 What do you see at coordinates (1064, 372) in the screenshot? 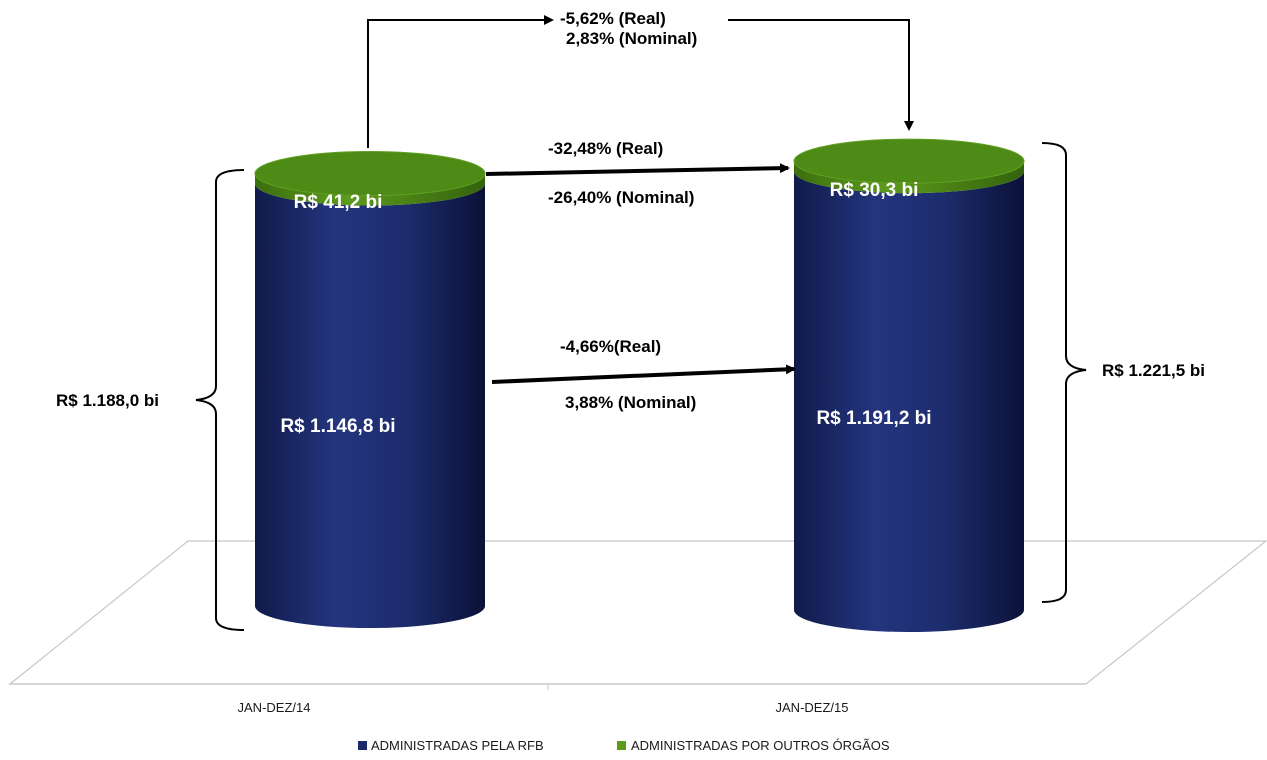
I see `total-bracket-right` at bounding box center [1064, 372].